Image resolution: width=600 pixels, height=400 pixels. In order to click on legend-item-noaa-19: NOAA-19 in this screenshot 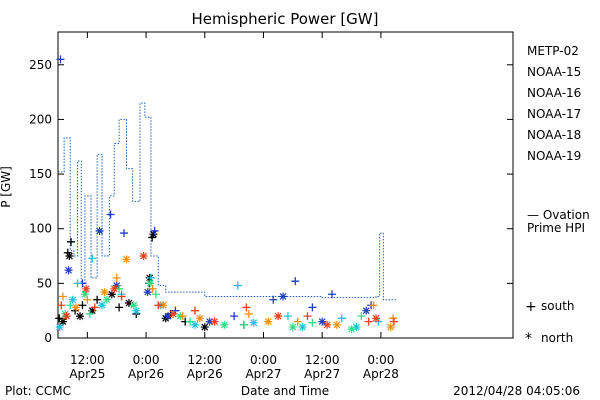, I will do `click(554, 156)`.